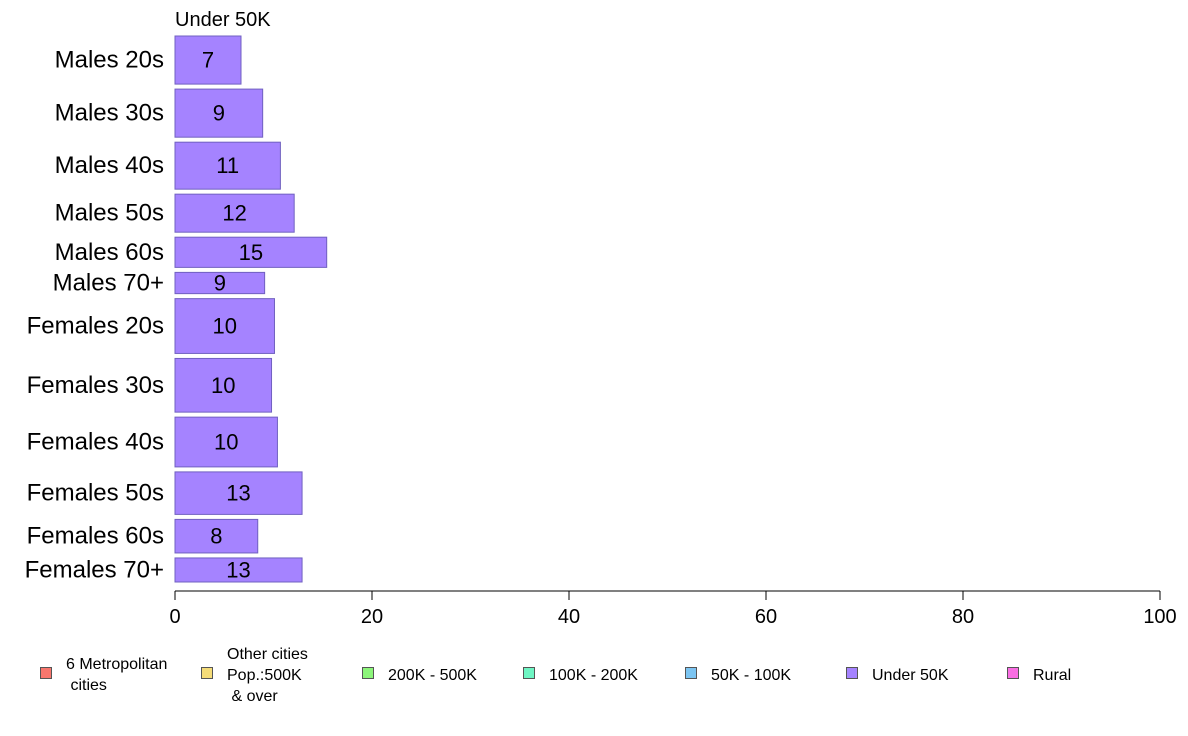  I want to click on x-axis: 0 20 40 60 80 100, so click(673, 609).